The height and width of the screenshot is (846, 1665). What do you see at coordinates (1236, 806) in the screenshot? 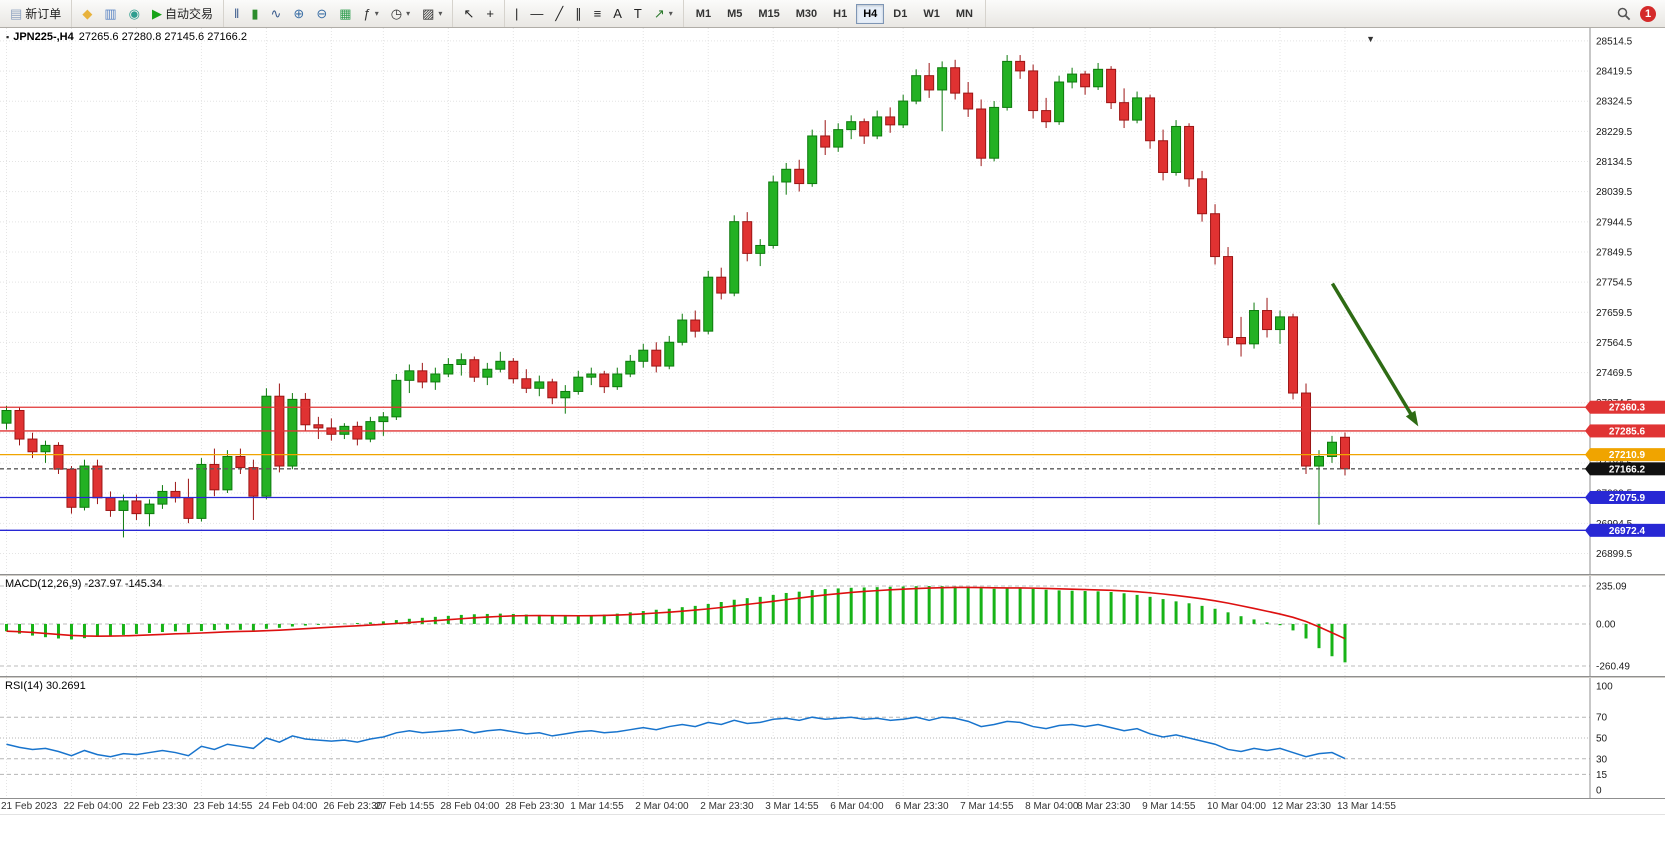
I see `time-label: 10 Mar 04:00` at bounding box center [1236, 806].